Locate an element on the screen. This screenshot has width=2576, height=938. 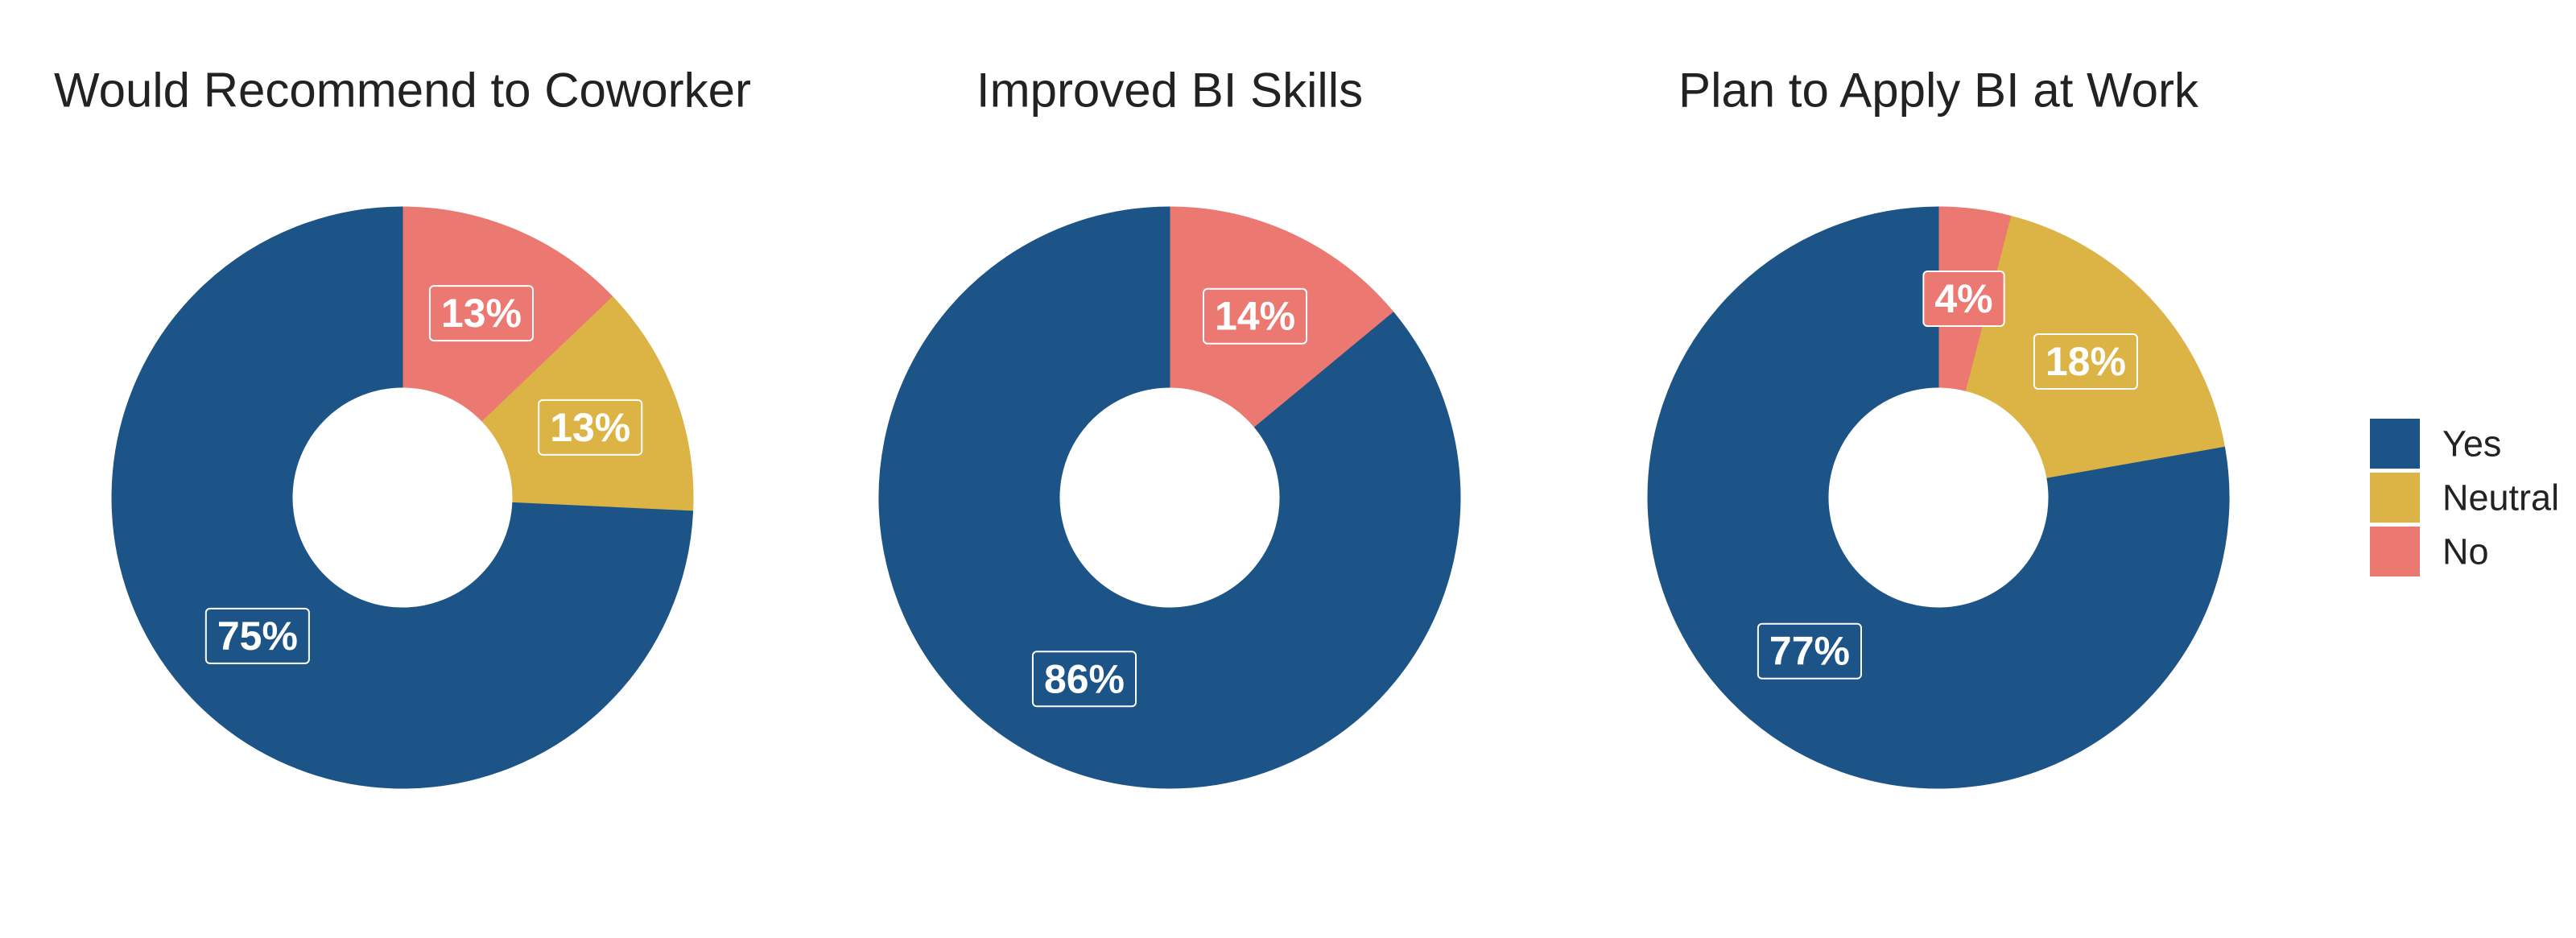
value-label: 4% is located at coordinates (1963, 298).